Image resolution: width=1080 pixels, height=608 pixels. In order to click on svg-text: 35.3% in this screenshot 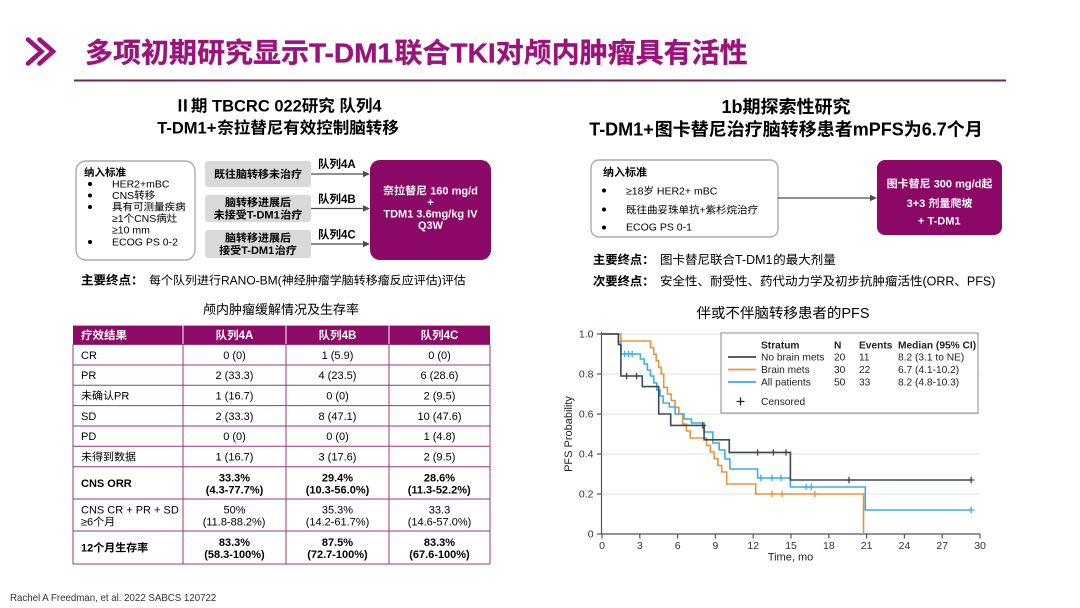, I will do `click(337, 511)`.